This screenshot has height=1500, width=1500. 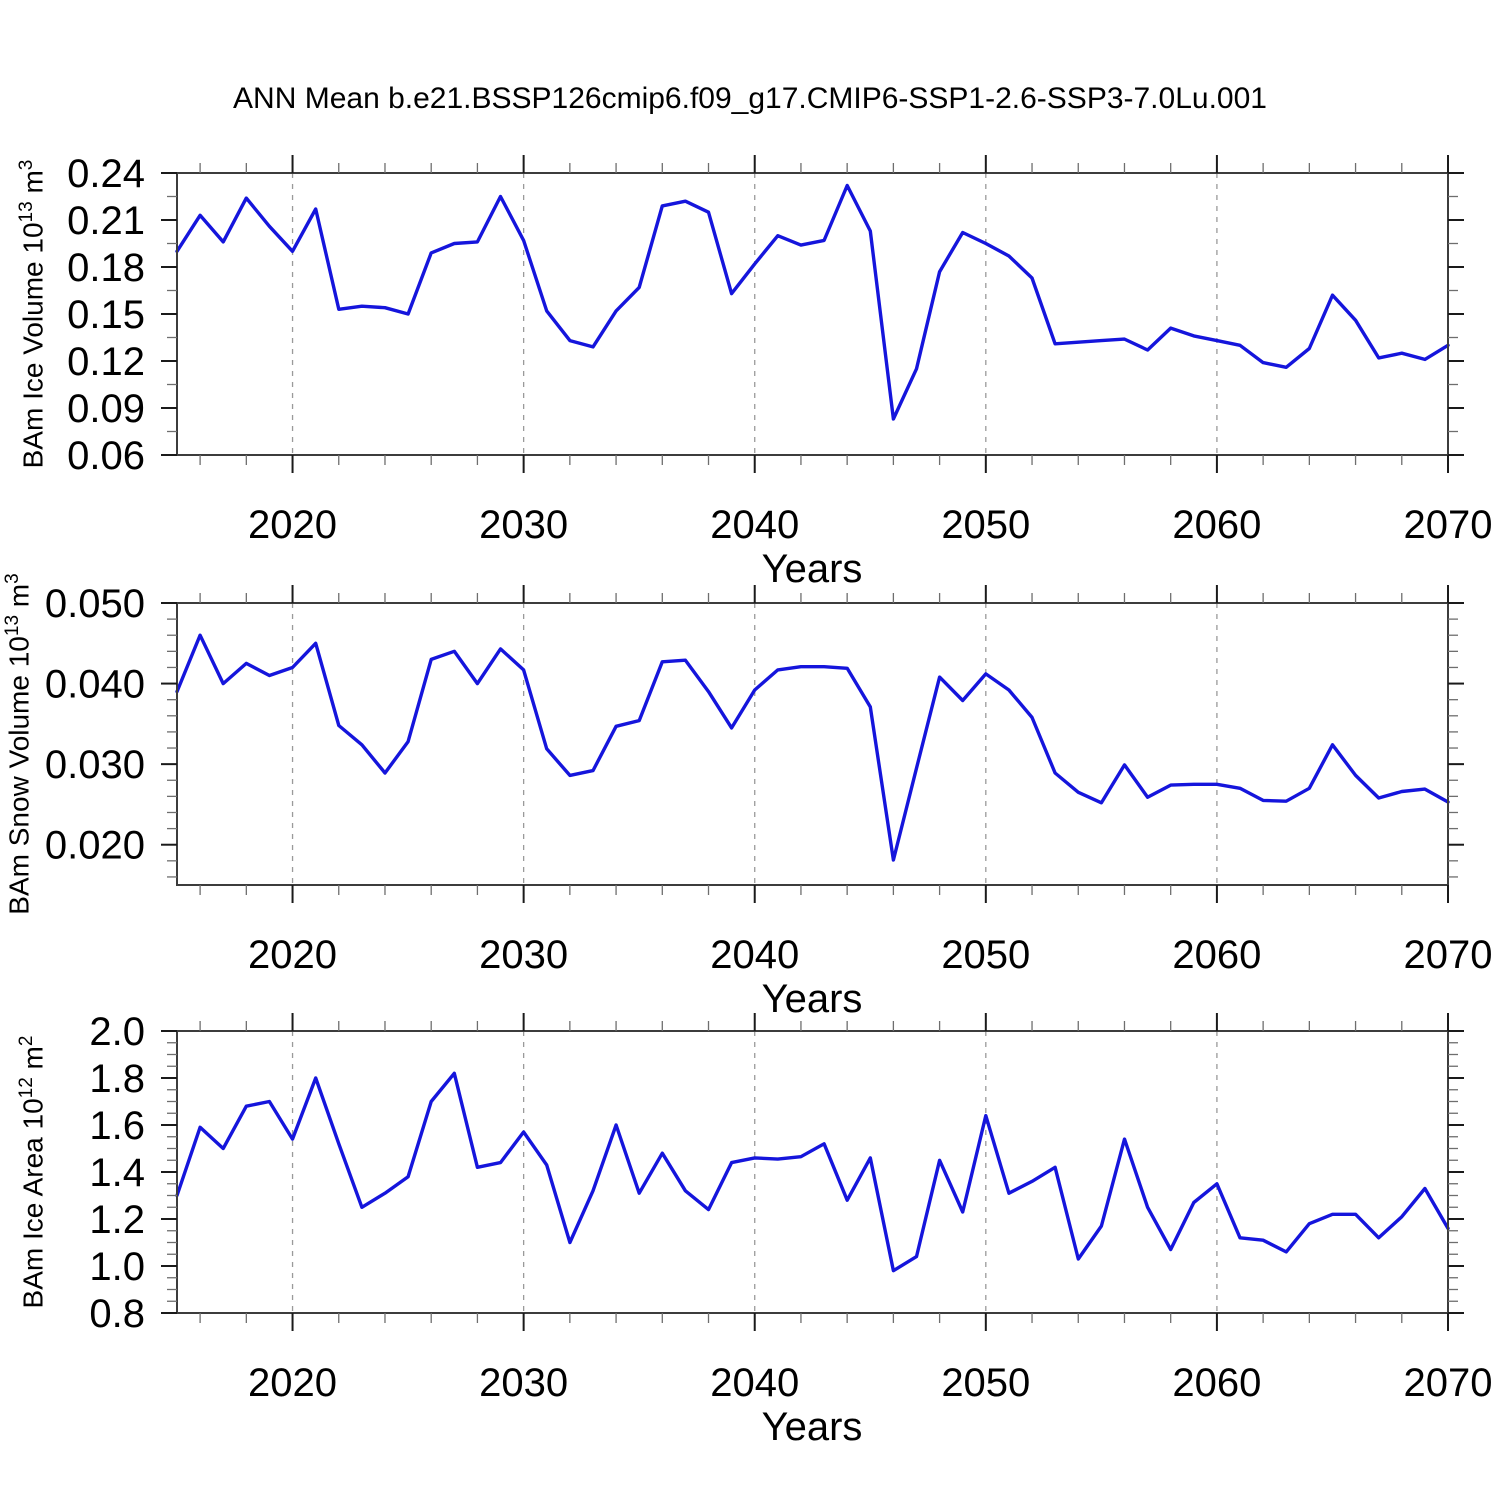 I want to click on y-tick-label: 1.8, so click(x=117, y=1079).